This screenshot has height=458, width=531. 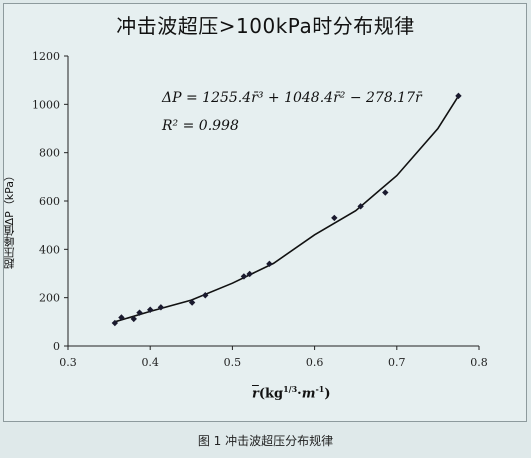 What do you see at coordinates (56, 346) in the screenshot?
I see `y-tick-label: 0` at bounding box center [56, 346].